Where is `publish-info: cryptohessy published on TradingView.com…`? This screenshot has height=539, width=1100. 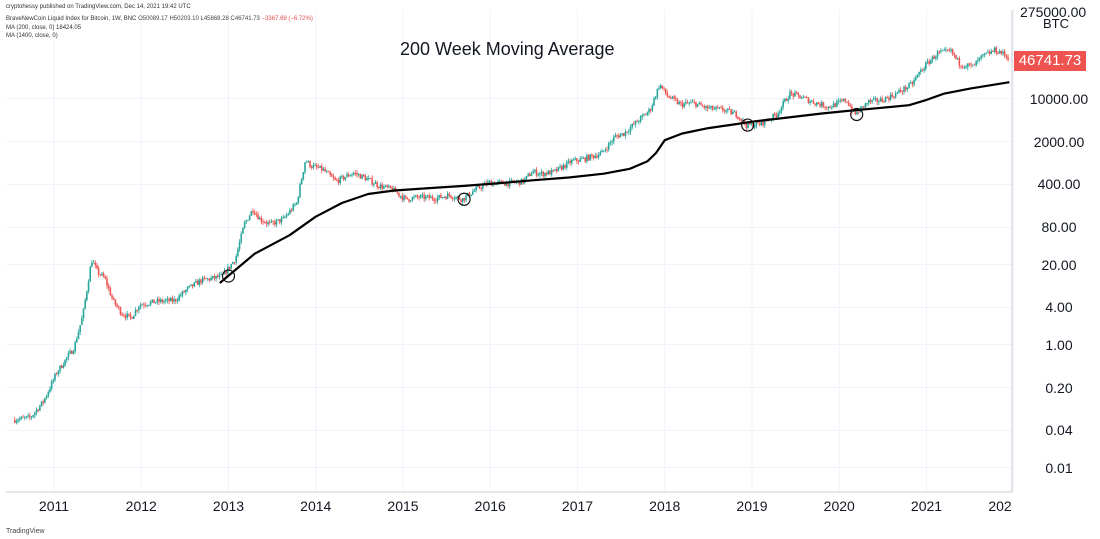 publish-info: cryptohessy published on TradingView.com… is located at coordinates (98, 7).